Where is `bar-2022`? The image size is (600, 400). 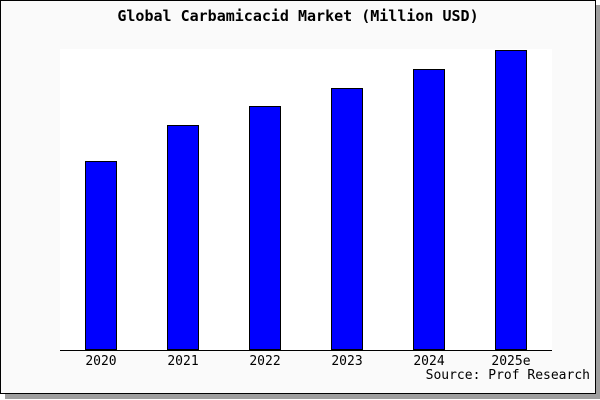 bar-2022 is located at coordinates (265, 228).